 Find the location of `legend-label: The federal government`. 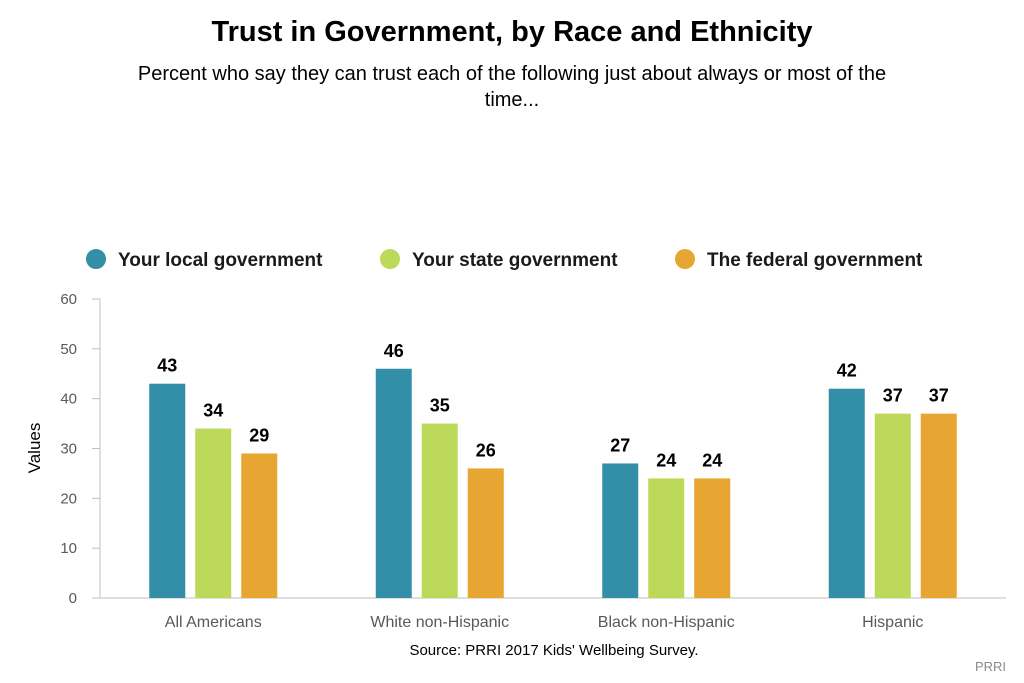

legend-label: The federal government is located at coordinates (815, 260).